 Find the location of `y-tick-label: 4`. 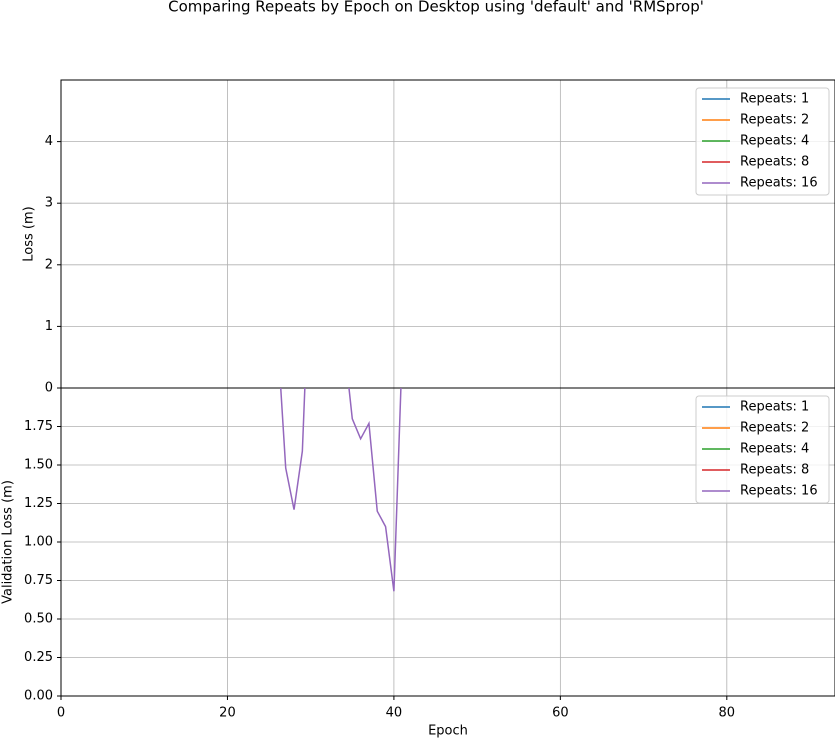

y-tick-label: 4 is located at coordinates (49, 141).